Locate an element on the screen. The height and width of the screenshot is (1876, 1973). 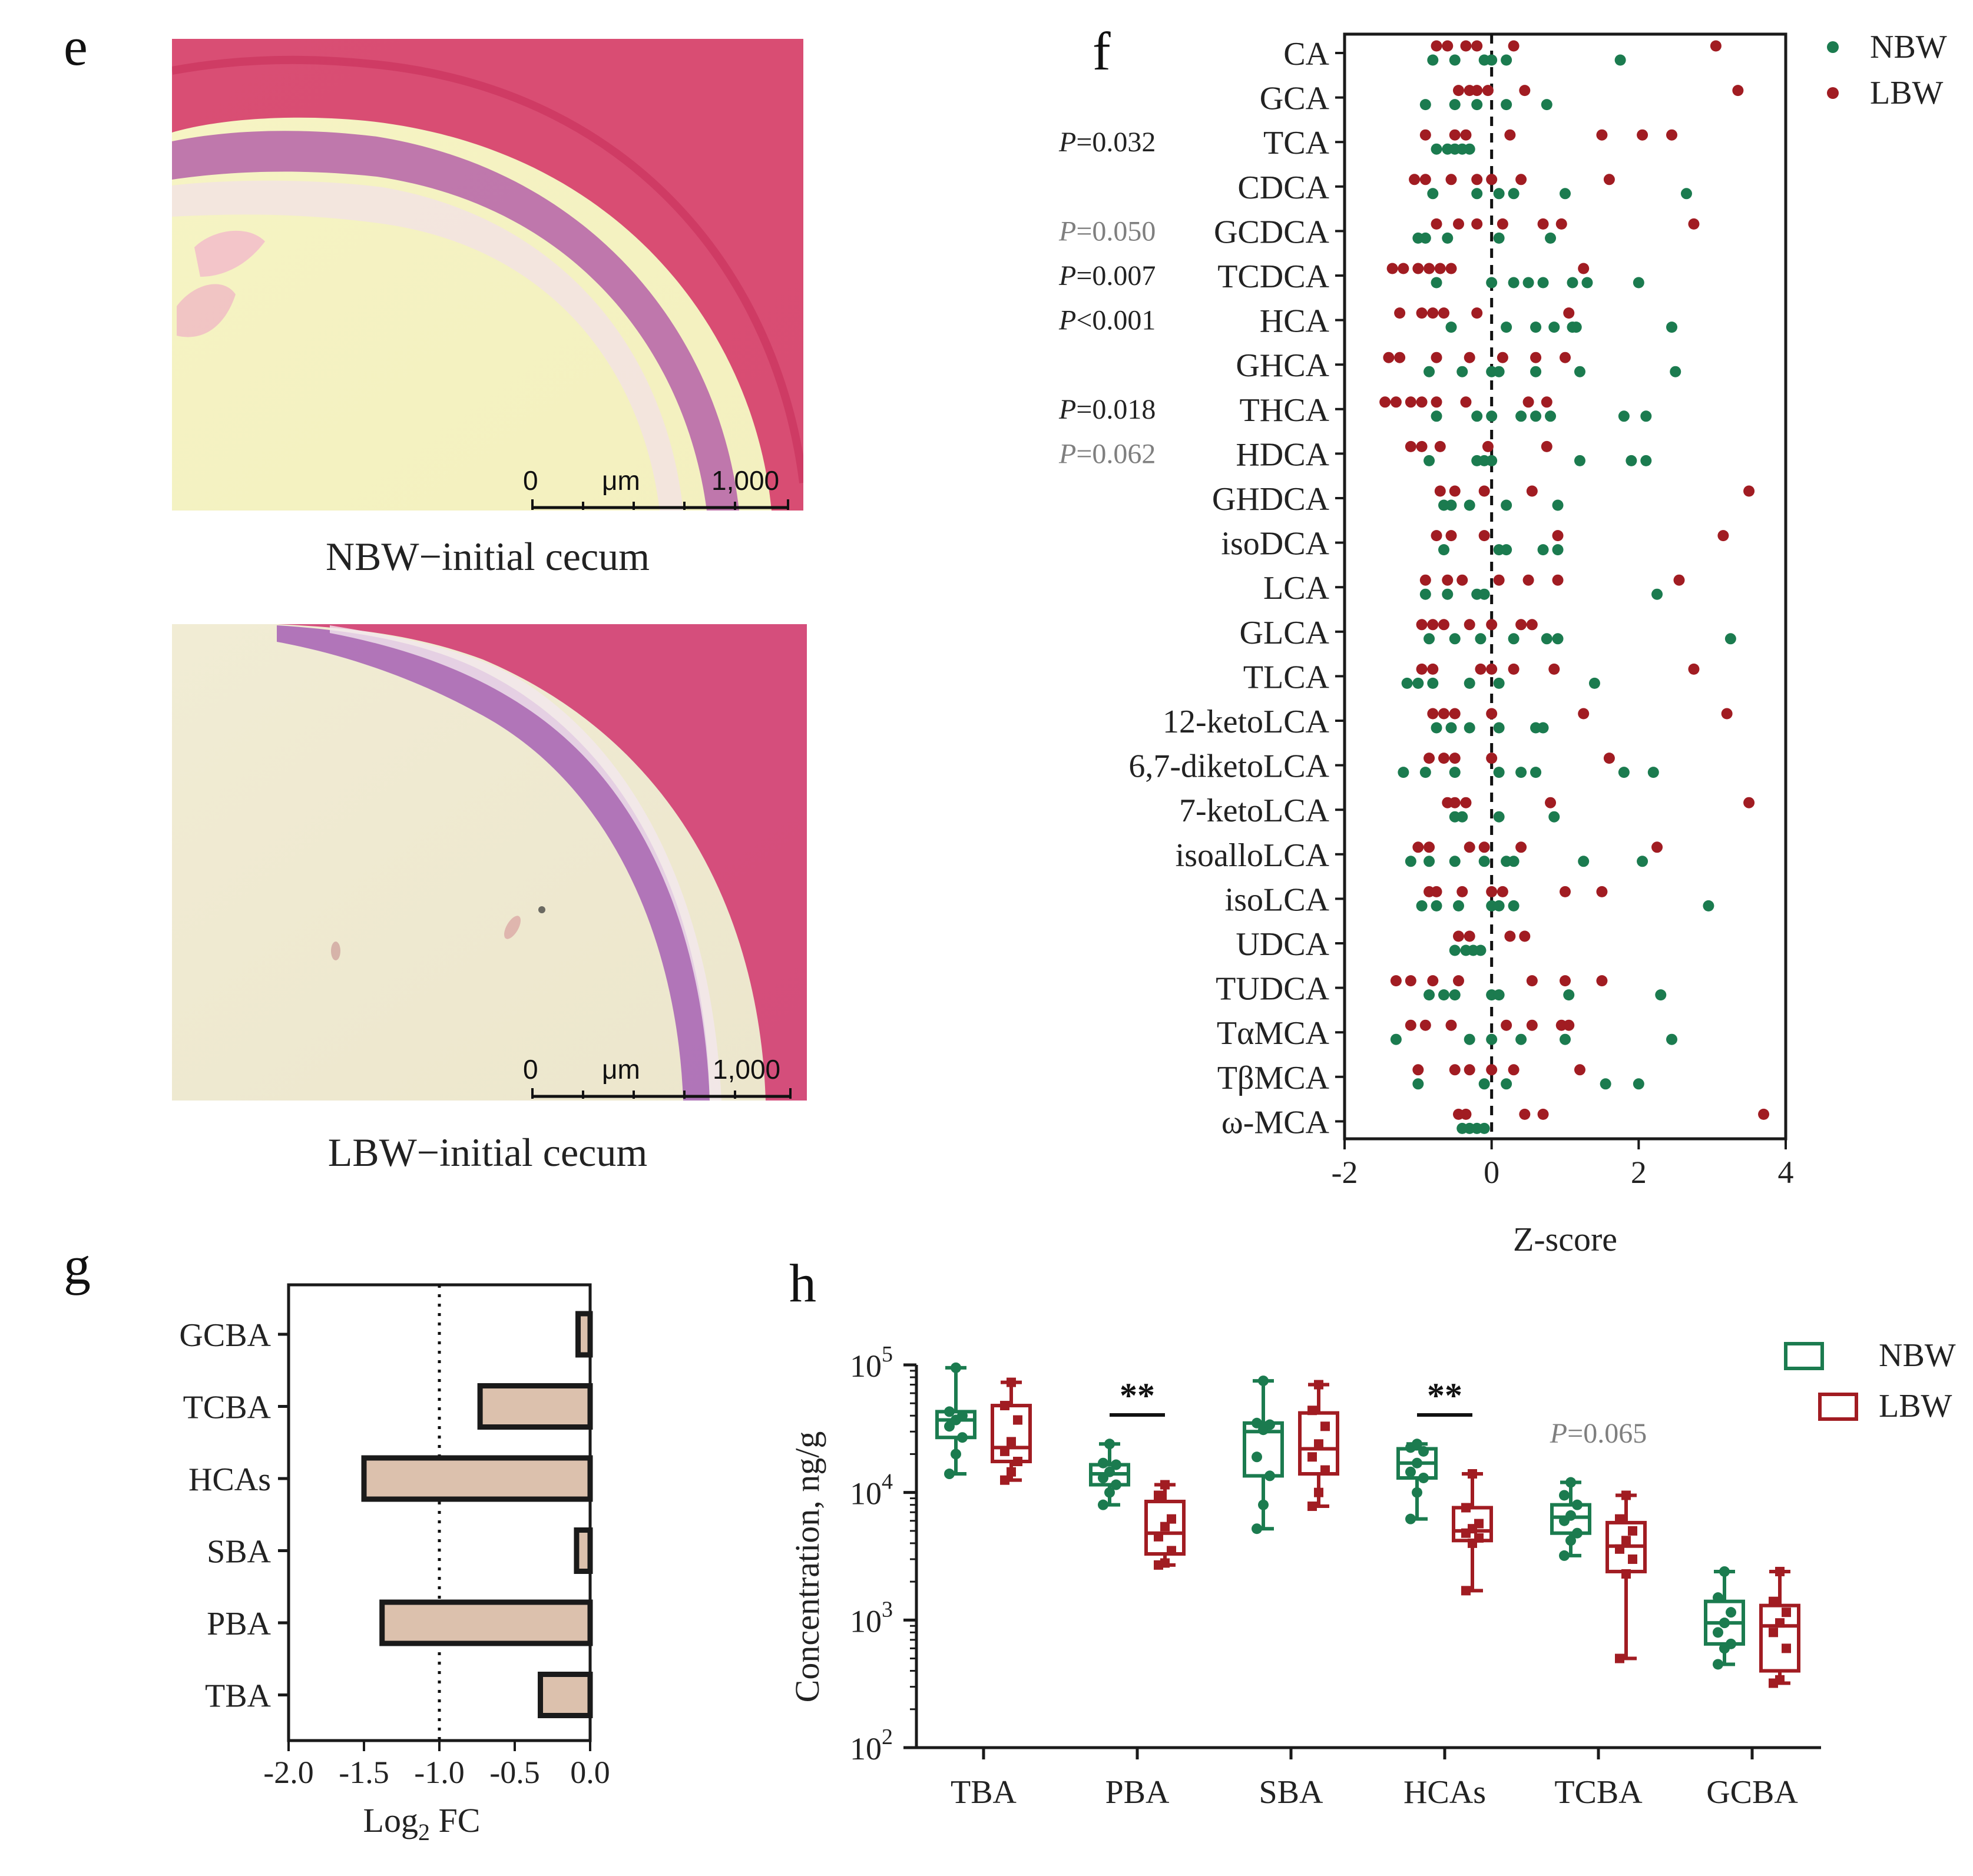
y-tick-label: TLCA is located at coordinates (1286, 677).